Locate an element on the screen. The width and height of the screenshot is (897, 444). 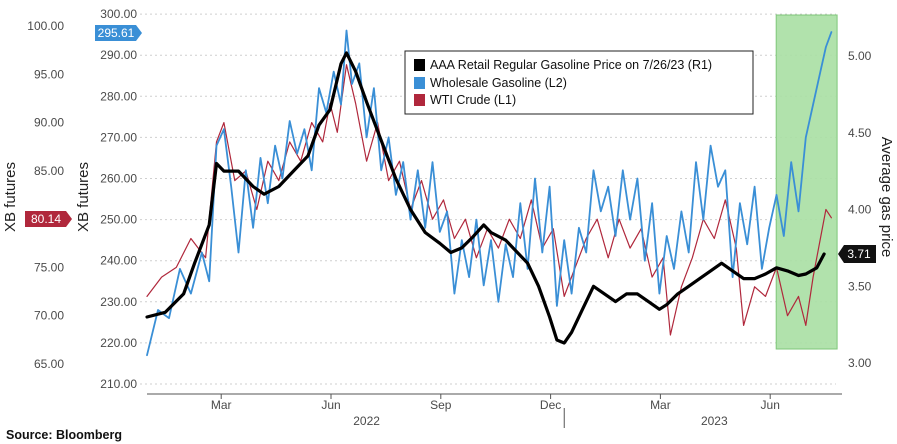
badge-wholesale-shape is located at coordinates (118, 33).